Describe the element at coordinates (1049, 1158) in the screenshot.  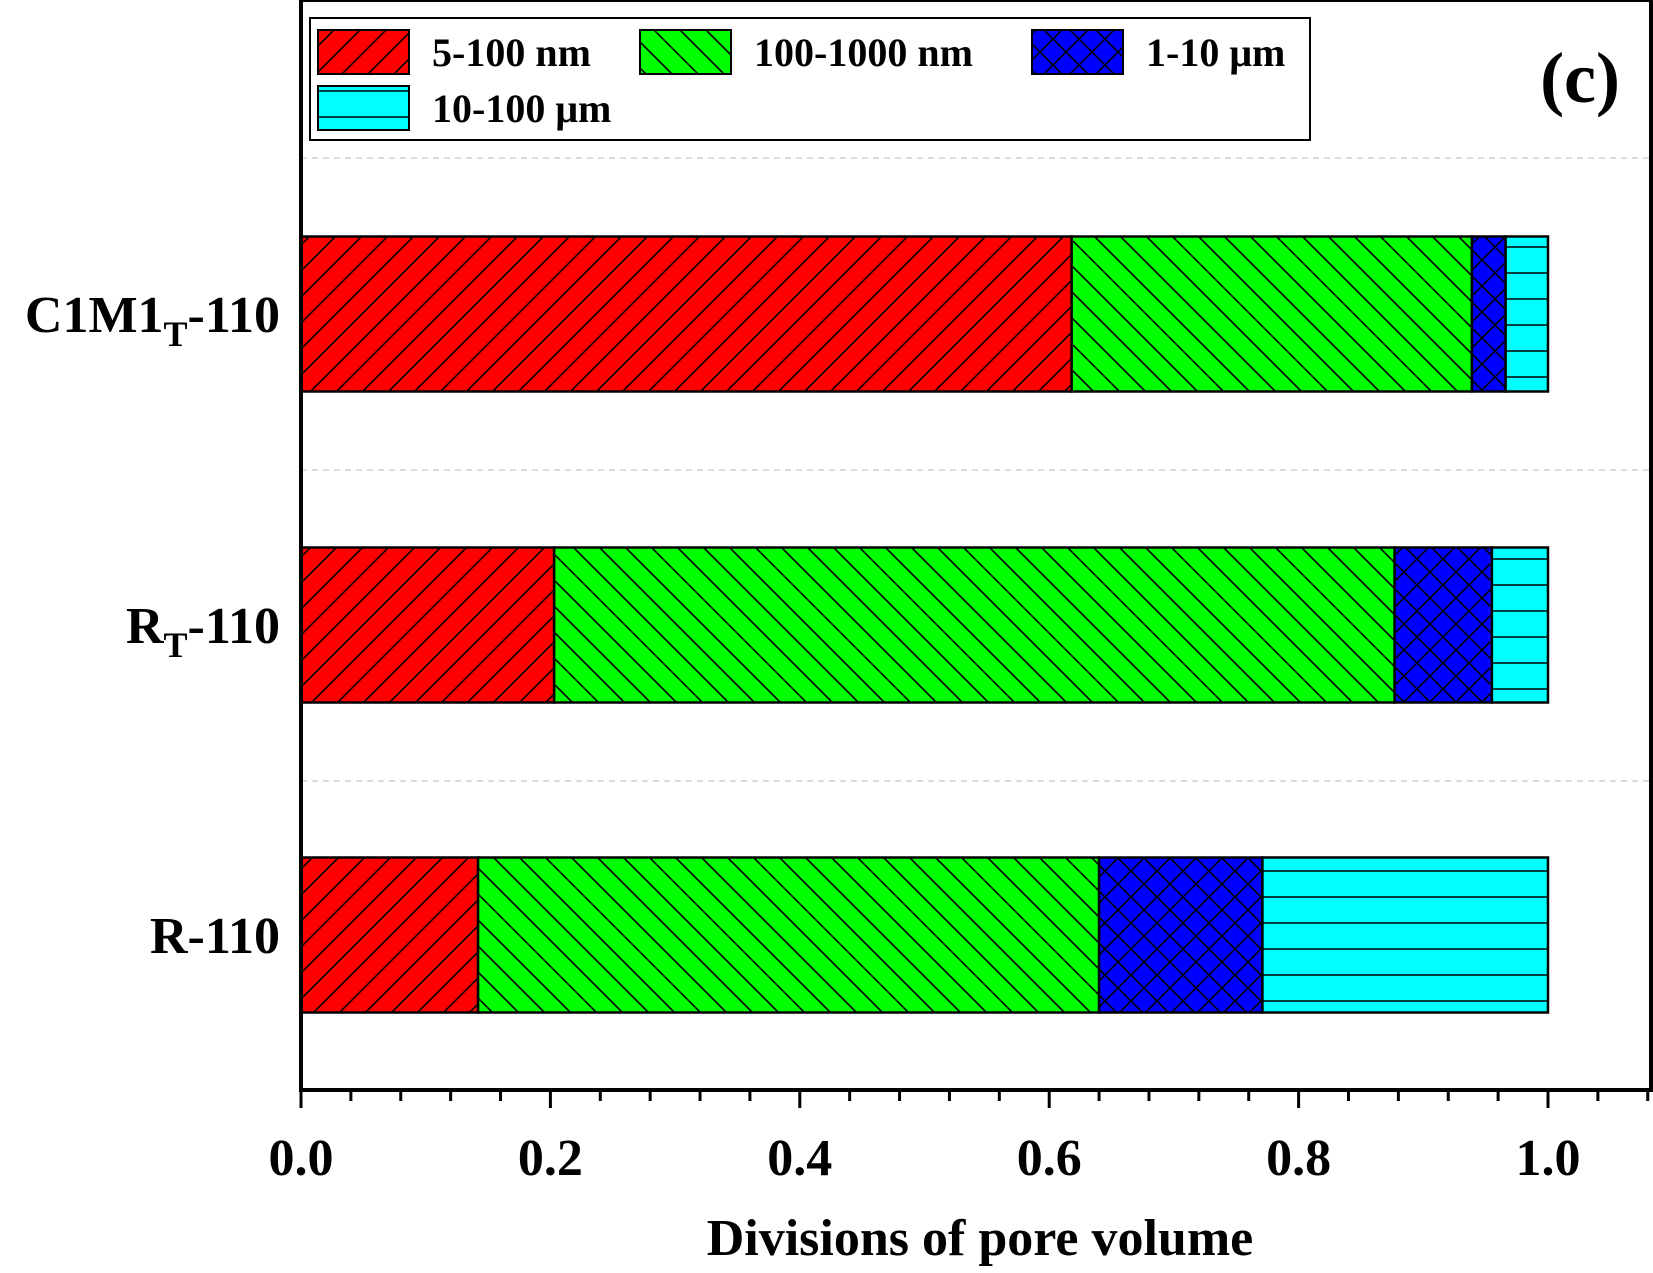
I see `x-tick-label: 0.6` at that location.